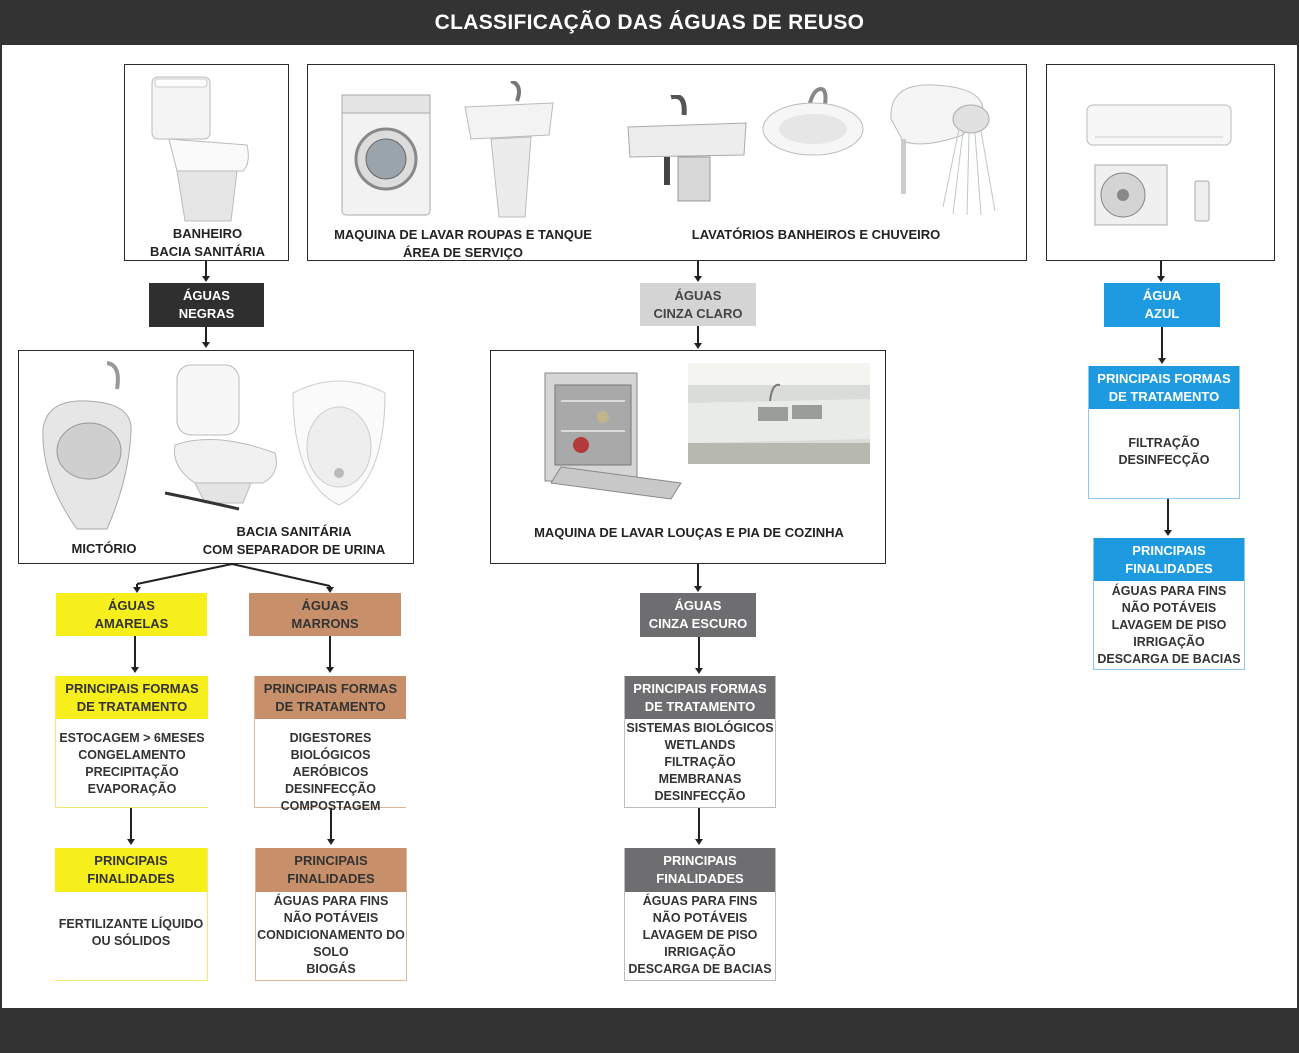  I want to click on list-item: IRRIGAÇÃO, so click(1169, 642).